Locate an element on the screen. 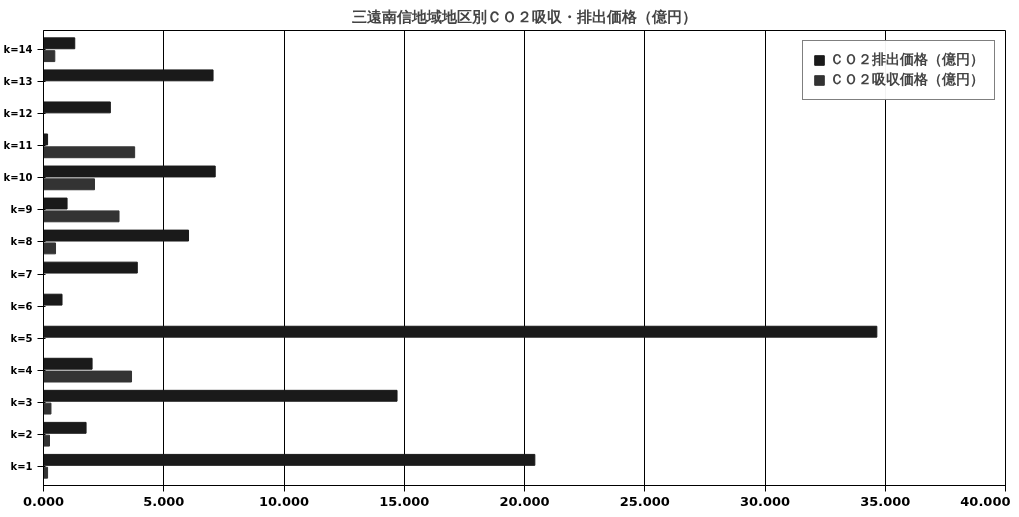  y-tick-label: k=12 is located at coordinates (18, 114).